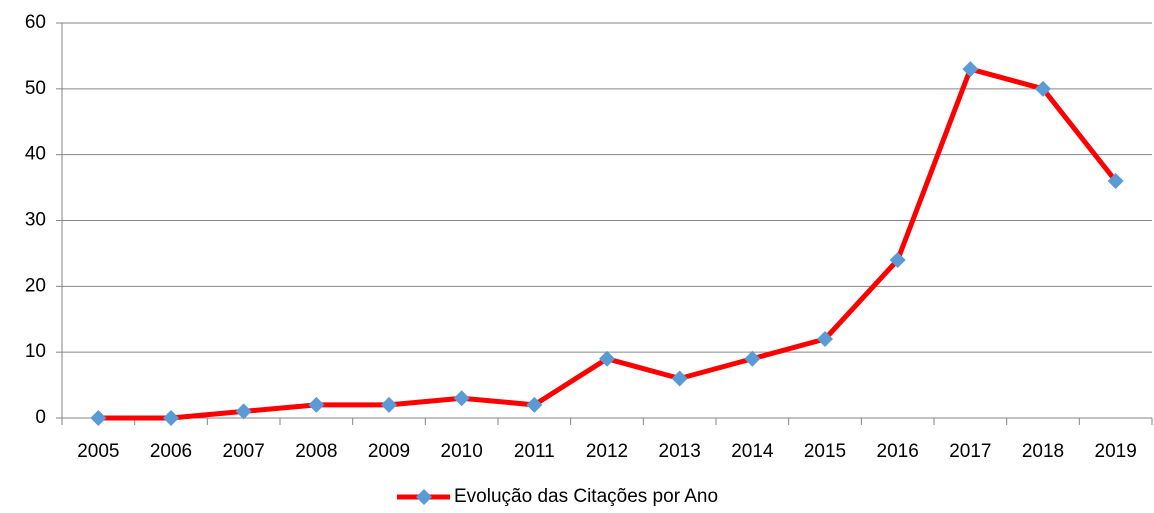 This screenshot has width=1154, height=513. I want to click on x-tick-label: 2018, so click(1043, 451).